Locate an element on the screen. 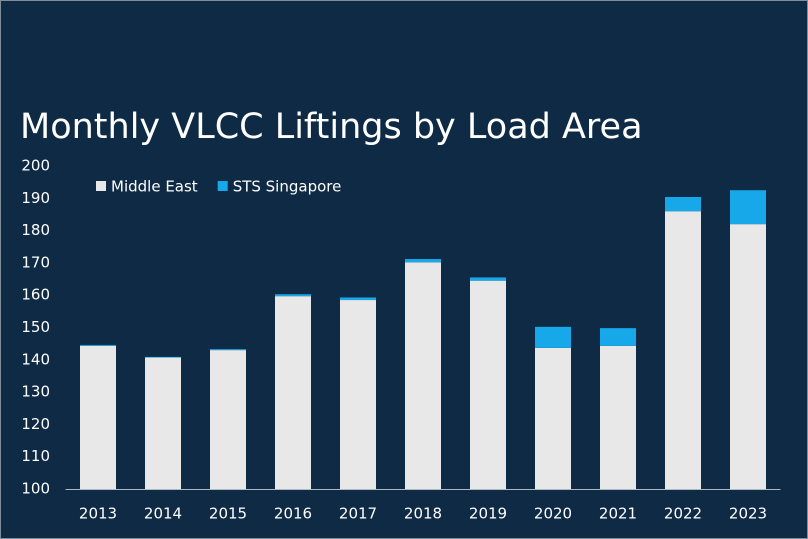 This screenshot has height=539, width=808. x-tick-label: 2014 is located at coordinates (163, 514).